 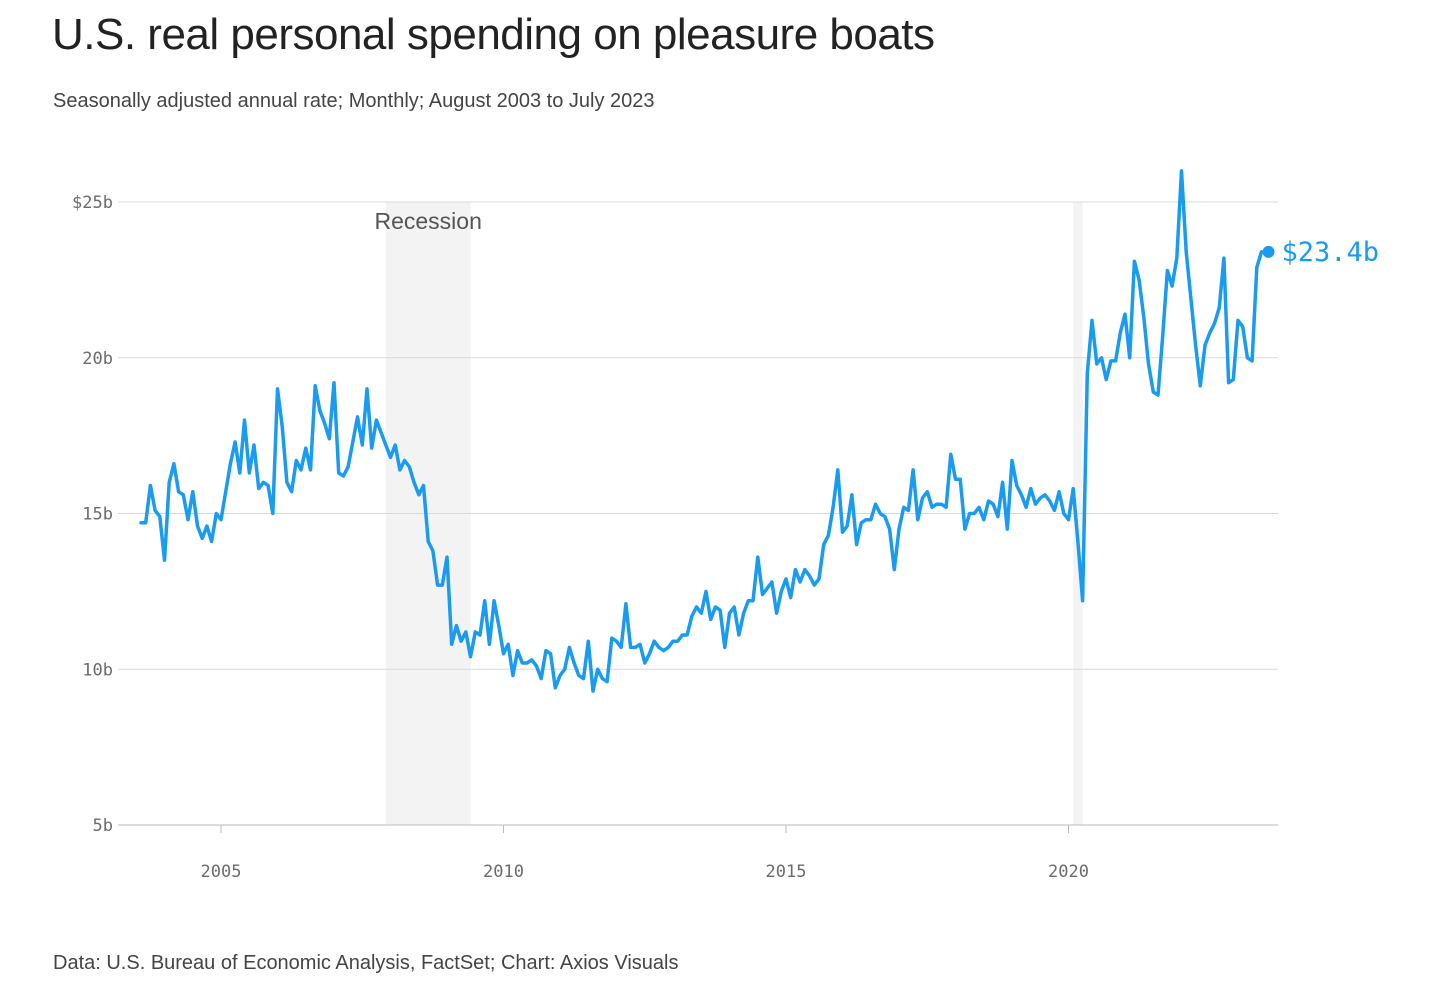 What do you see at coordinates (97, 515) in the screenshot?
I see `y-tick-label: 15b` at bounding box center [97, 515].